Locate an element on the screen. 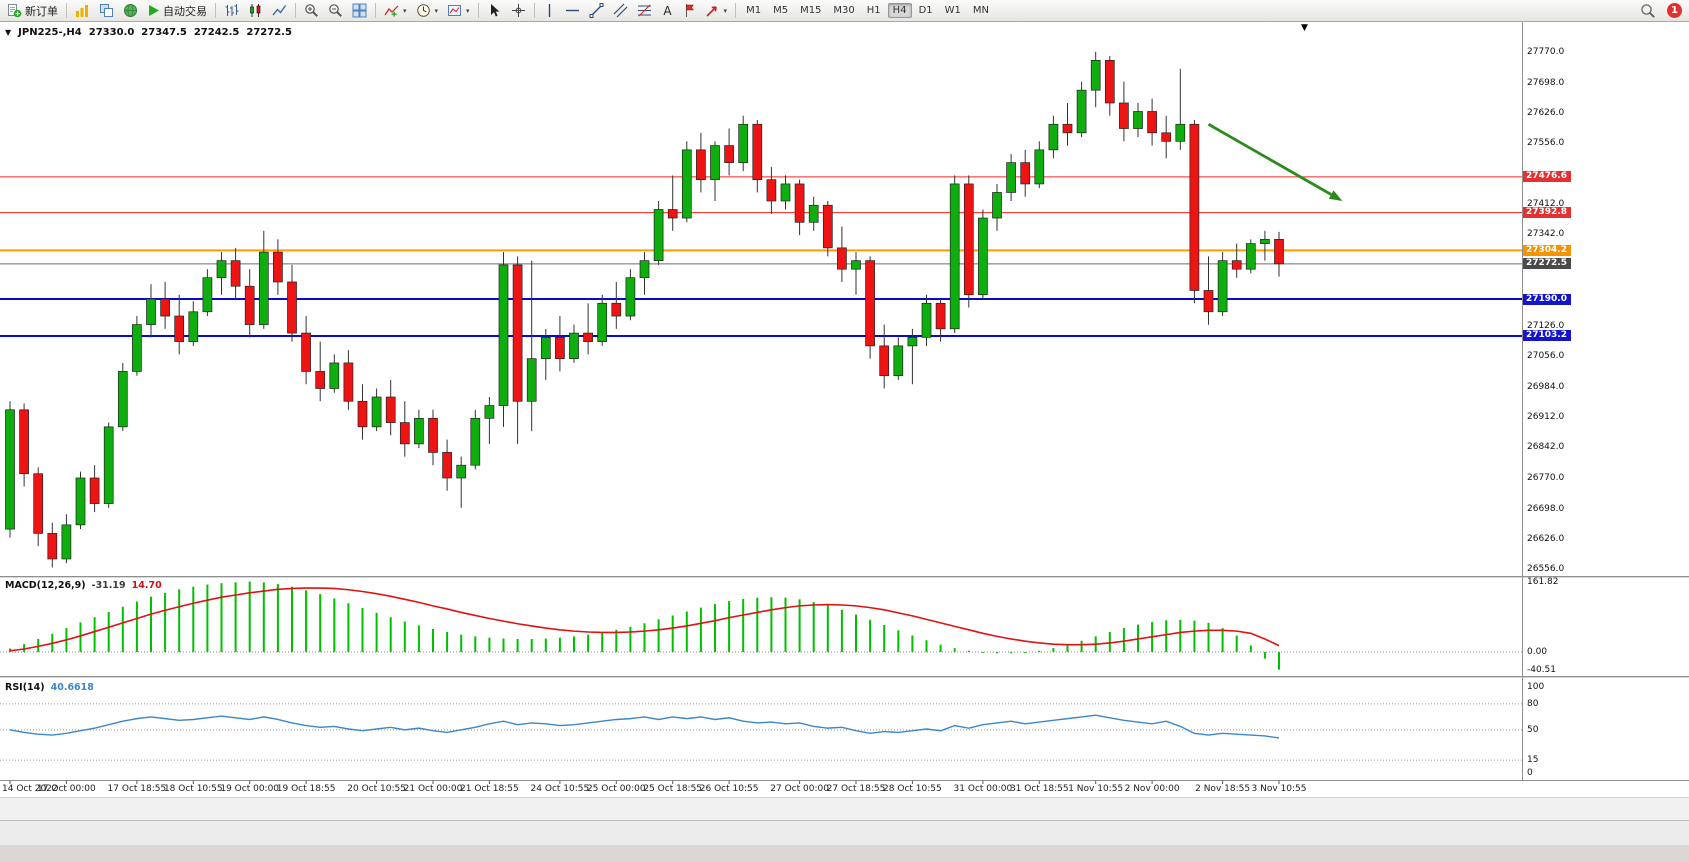 The image size is (1689, 862). vertical-line-button is located at coordinates (549, 11).